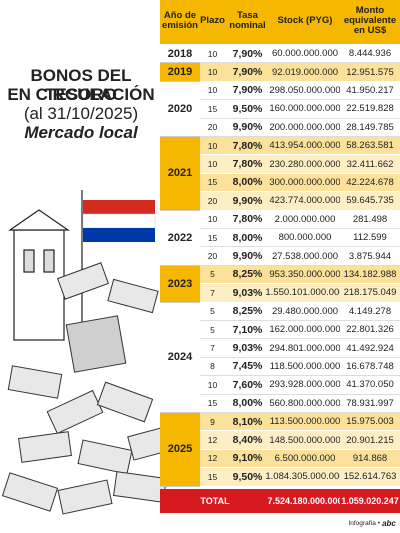 This screenshot has height=533, width=400. Describe the element at coordinates (180, 450) in the screenshot. I see `year-cell: 2025` at that location.